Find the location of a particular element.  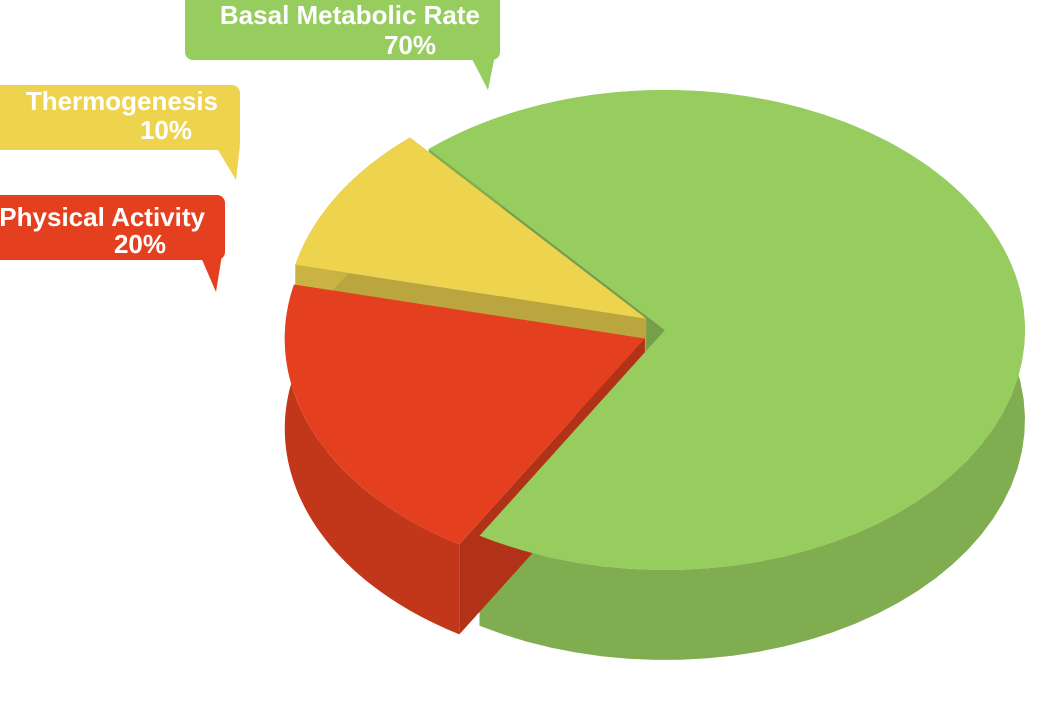

value-label: 10% is located at coordinates (166, 130).